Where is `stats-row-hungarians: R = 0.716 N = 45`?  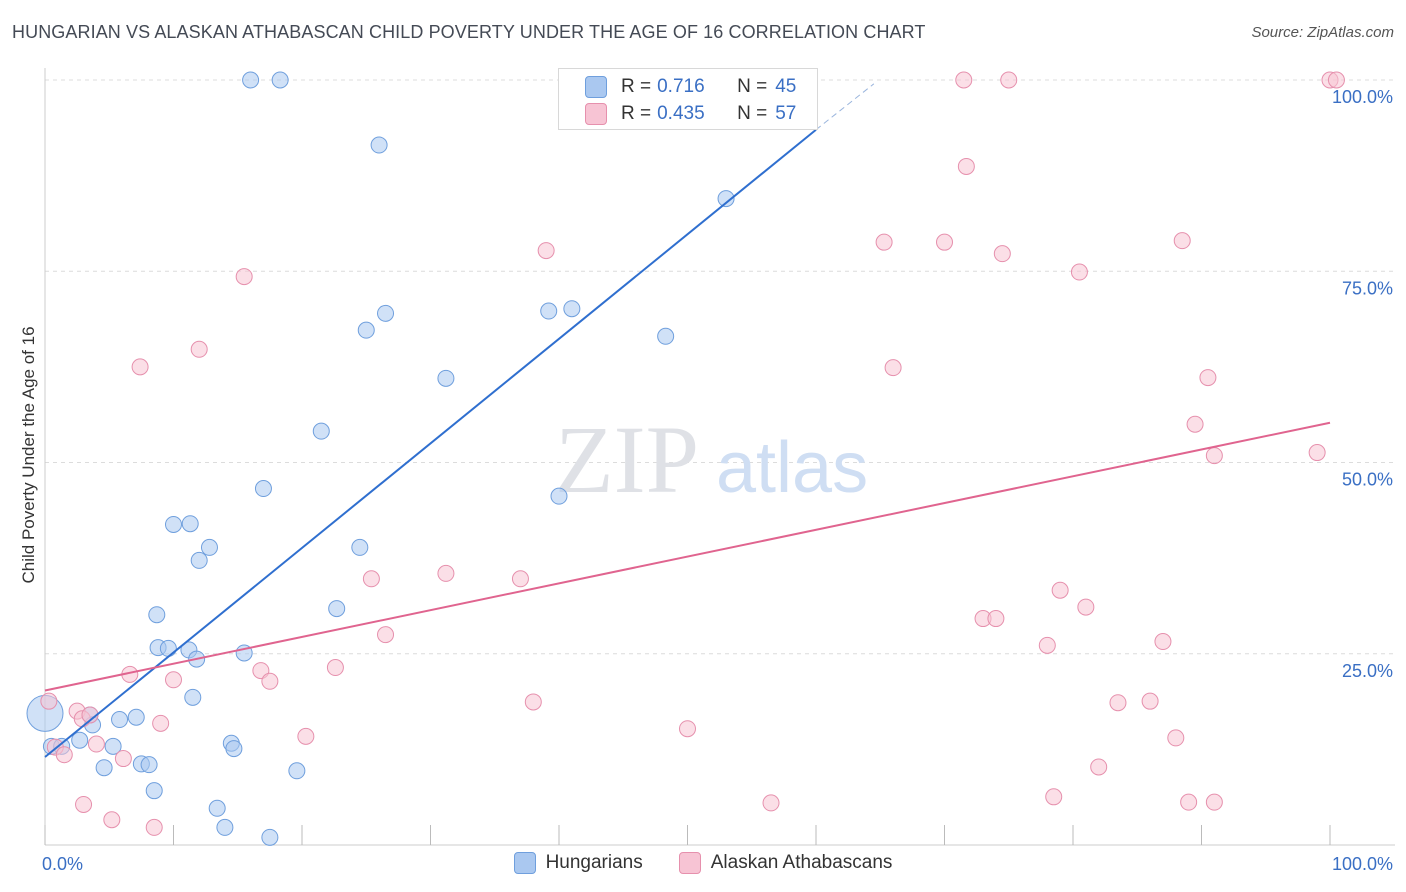
stats-row-hungarians: R = 0.716 N = 45 is located at coordinates (690, 87).